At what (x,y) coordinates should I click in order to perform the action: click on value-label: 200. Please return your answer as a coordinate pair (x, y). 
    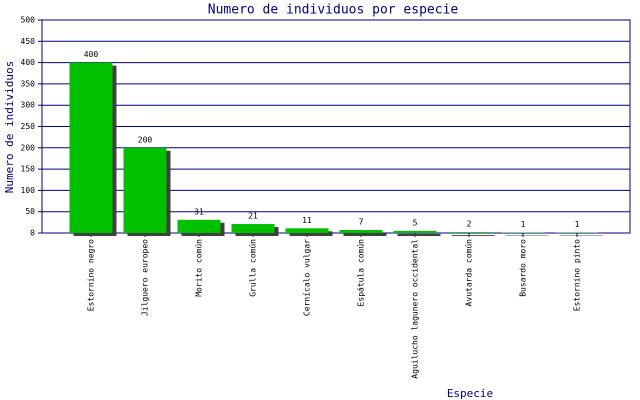
    Looking at the image, I should click on (145, 139).